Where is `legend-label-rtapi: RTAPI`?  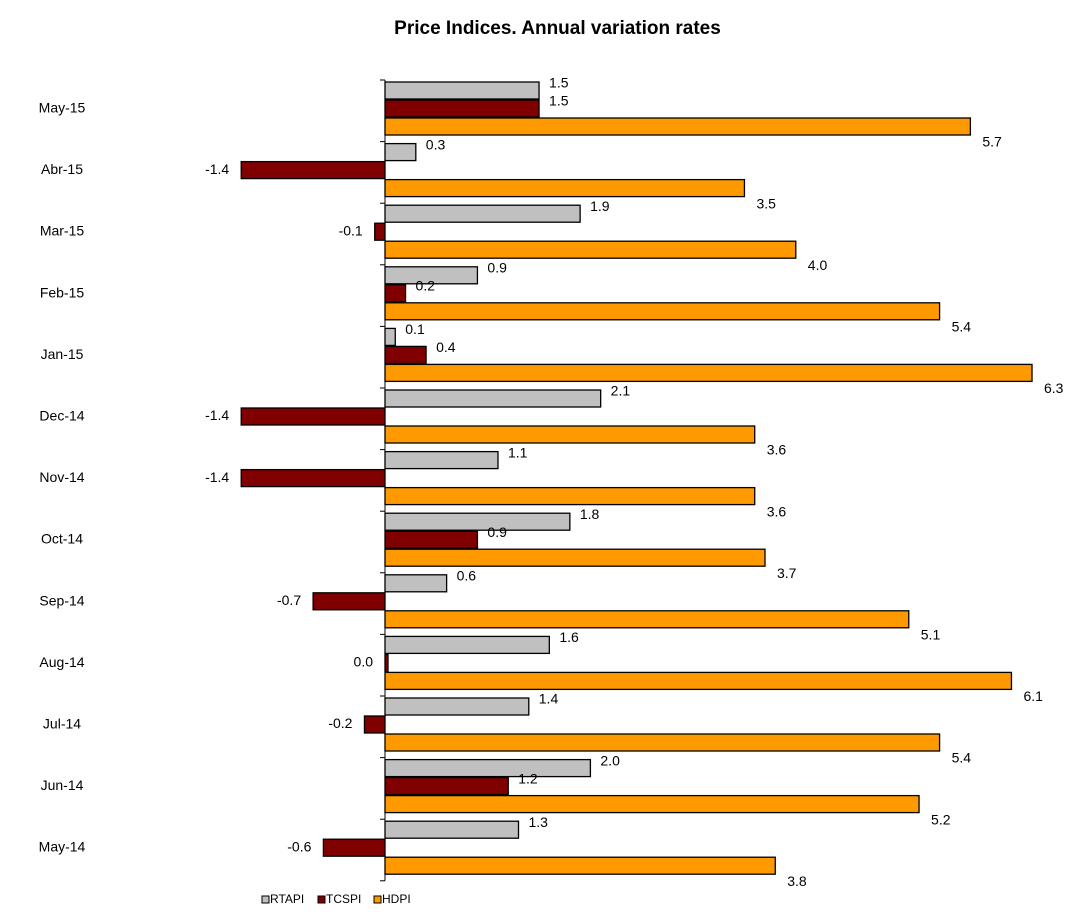
legend-label-rtapi: RTAPI is located at coordinates (287, 899).